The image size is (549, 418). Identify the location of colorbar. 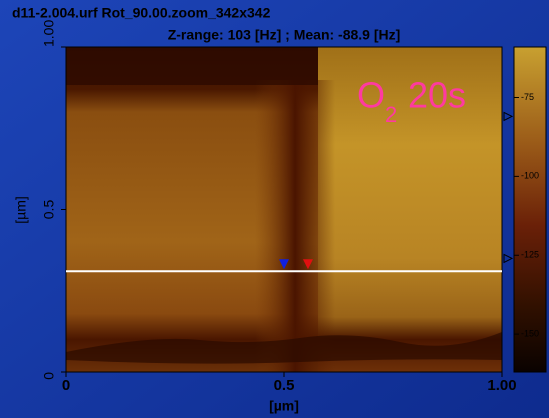
(530, 209).